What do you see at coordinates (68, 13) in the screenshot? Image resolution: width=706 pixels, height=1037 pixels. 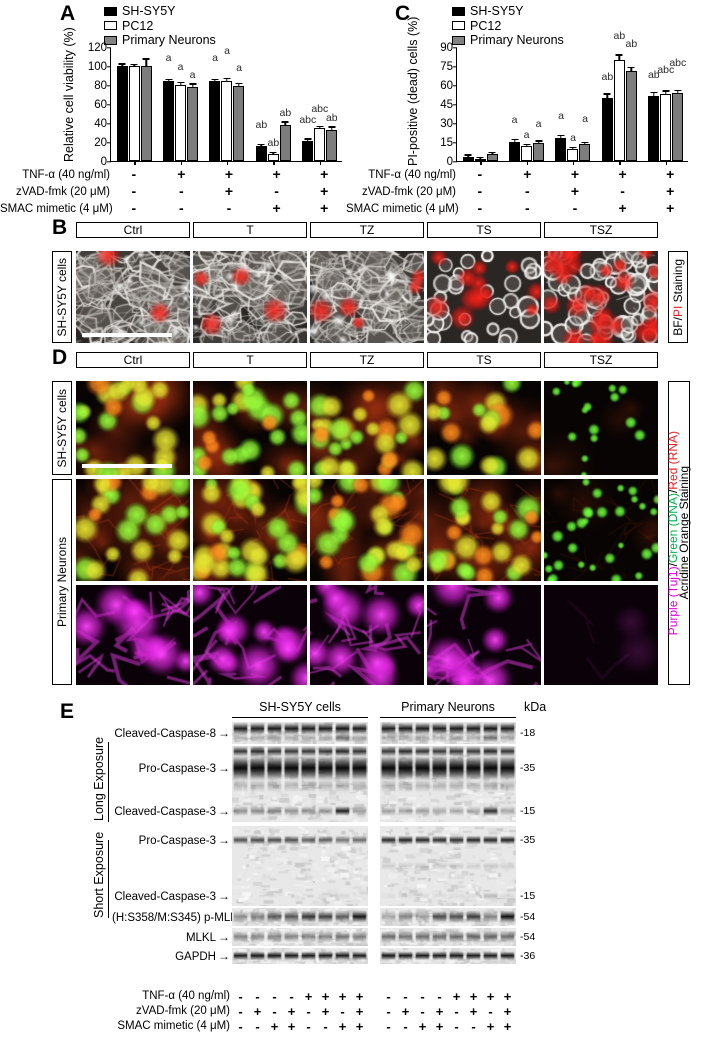 I see `panel-a-letter: A` at bounding box center [68, 13].